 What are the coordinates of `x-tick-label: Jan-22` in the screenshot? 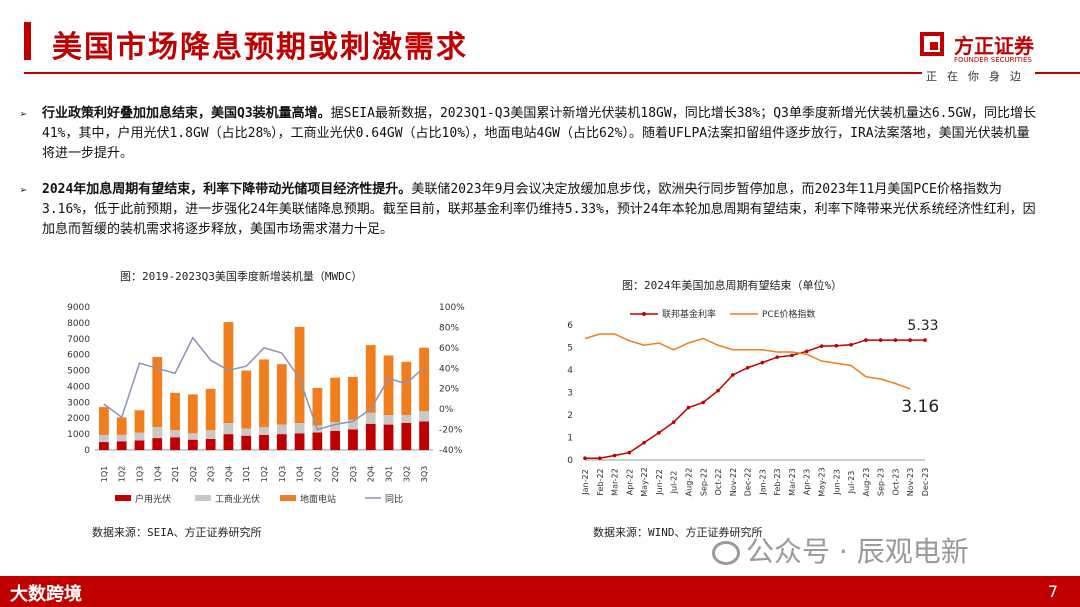 It's located at (585, 482).